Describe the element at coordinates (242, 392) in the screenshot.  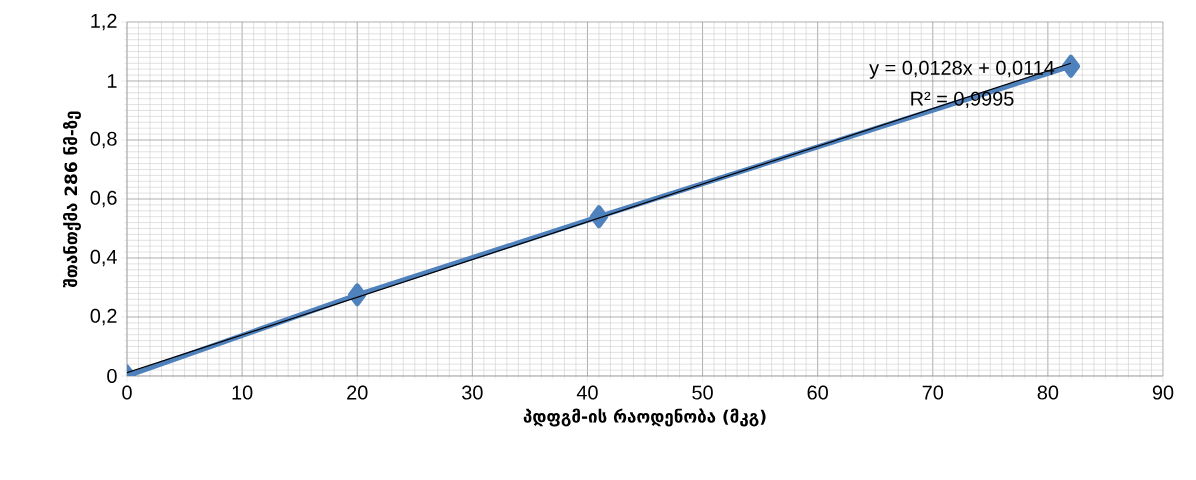
I see `x-tick-label: 10` at that location.